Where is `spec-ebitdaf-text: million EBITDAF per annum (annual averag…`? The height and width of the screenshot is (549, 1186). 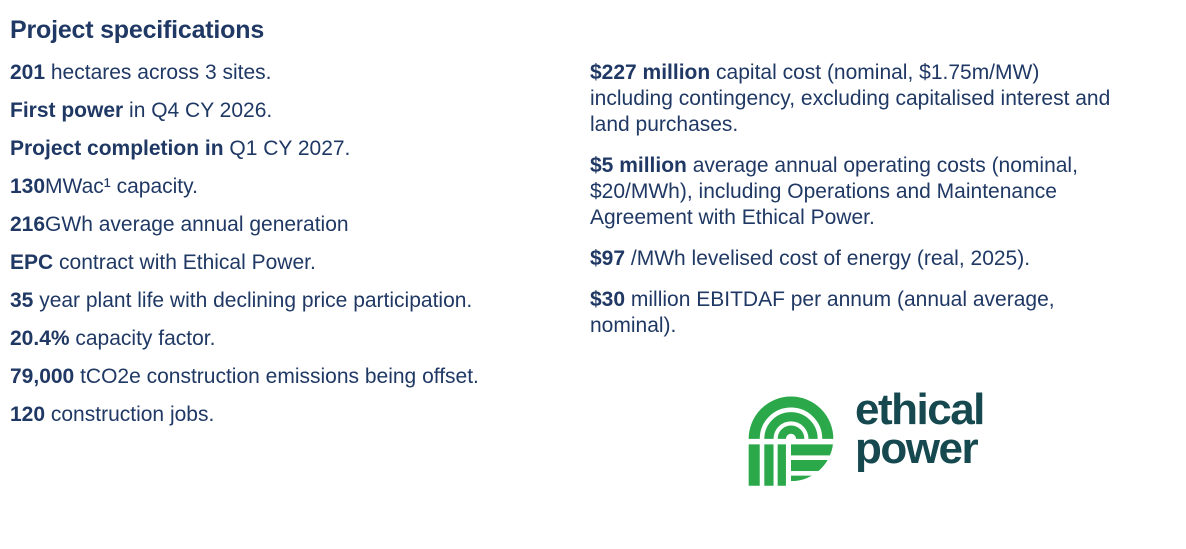 spec-ebitdaf-text: million EBITDAF per annum (annual averag… is located at coordinates (822, 312).